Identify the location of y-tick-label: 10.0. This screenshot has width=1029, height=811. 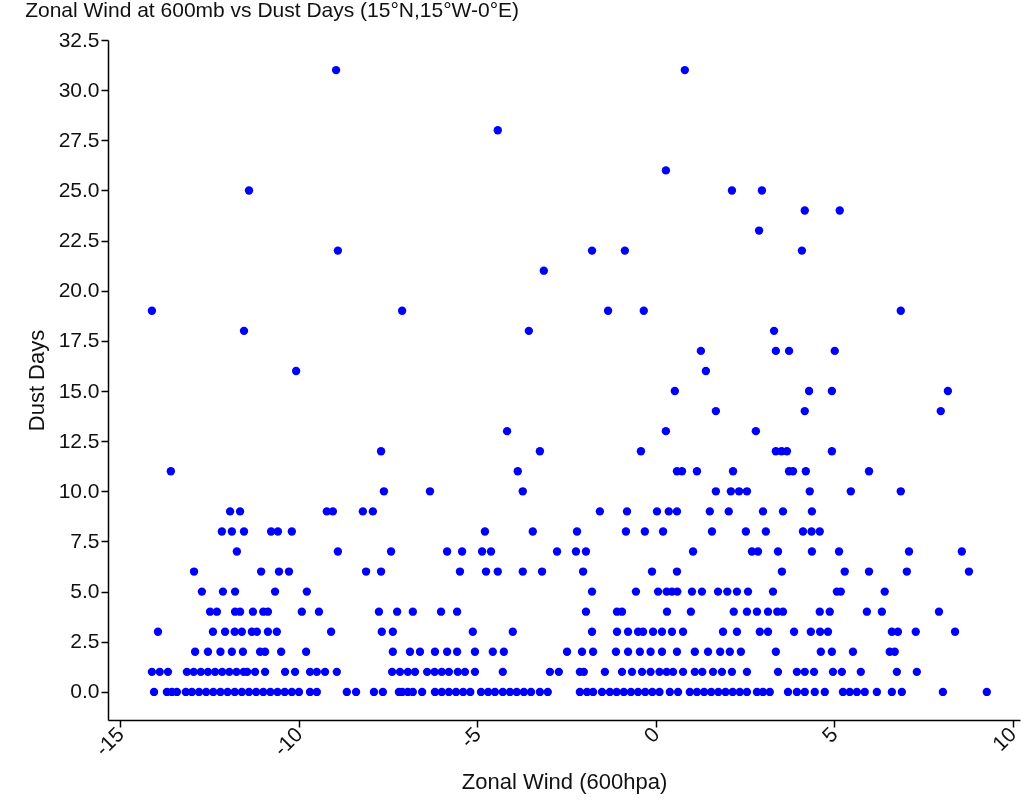
(79, 490).